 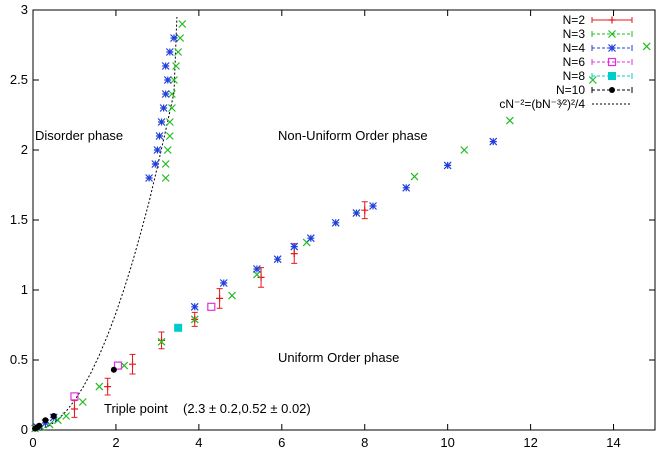 I want to click on annotation-triple-point: Triple point, so click(x=136, y=408).